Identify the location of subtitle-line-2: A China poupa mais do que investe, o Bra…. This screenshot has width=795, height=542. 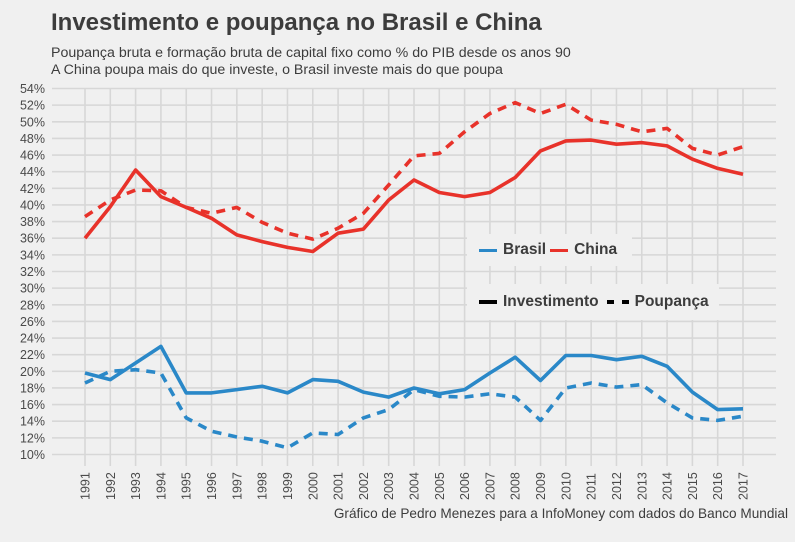
(277, 70).